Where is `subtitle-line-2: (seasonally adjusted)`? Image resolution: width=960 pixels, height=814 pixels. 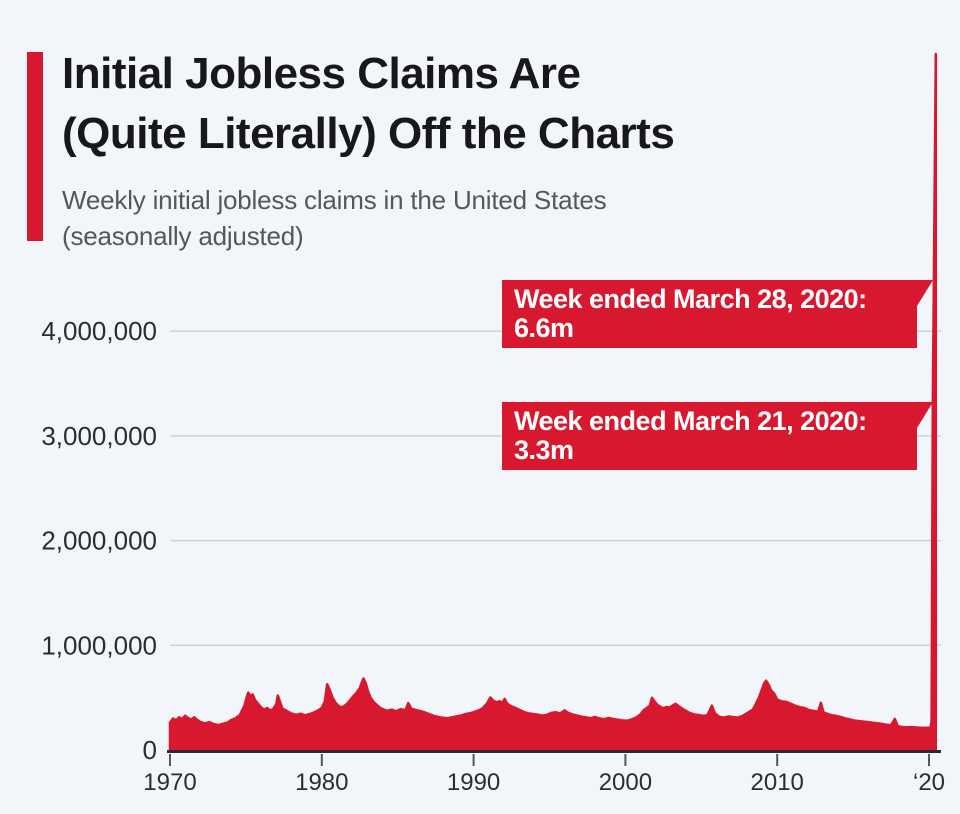 subtitle-line-2: (seasonally adjusted) is located at coordinates (183, 236).